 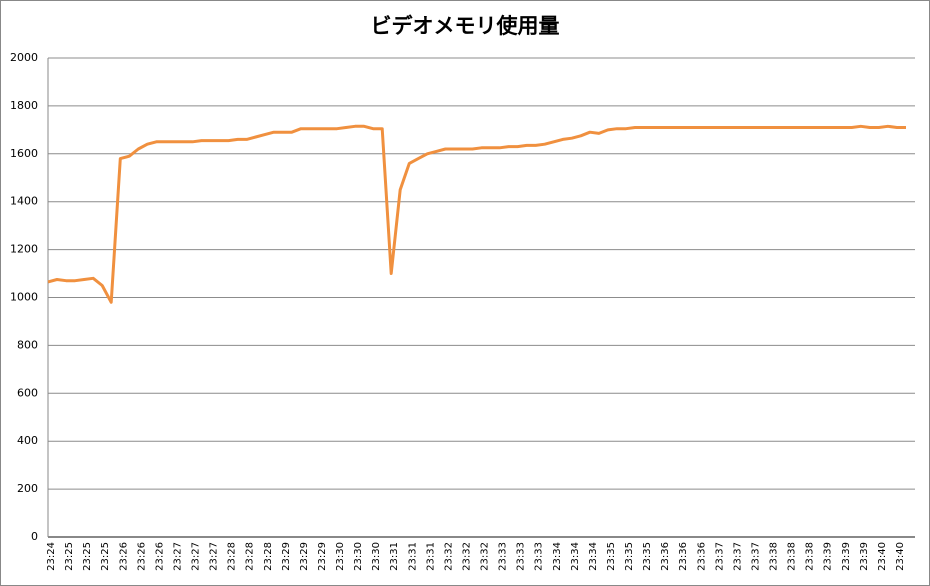 What do you see at coordinates (27, 344) in the screenshot?
I see `y-tick-label: 800` at bounding box center [27, 344].